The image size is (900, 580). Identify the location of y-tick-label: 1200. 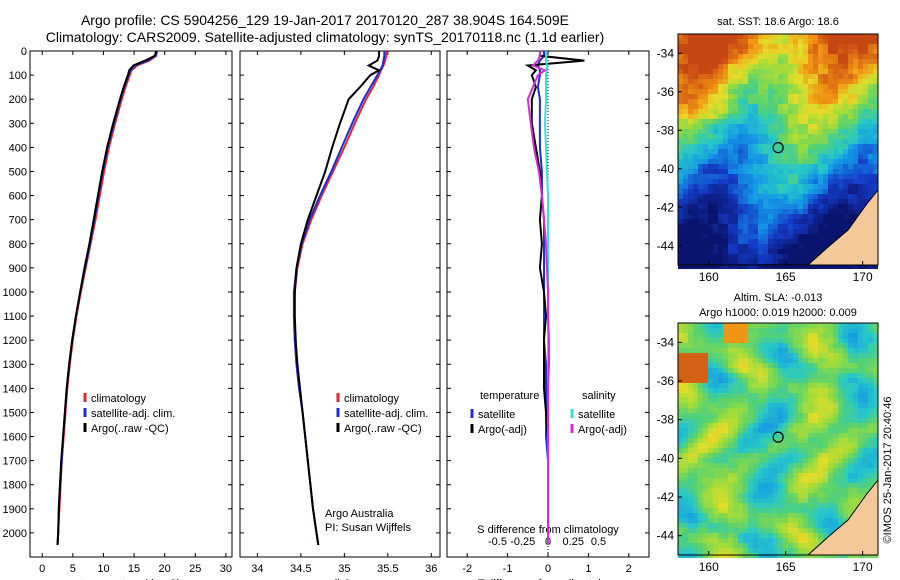
(15, 341).